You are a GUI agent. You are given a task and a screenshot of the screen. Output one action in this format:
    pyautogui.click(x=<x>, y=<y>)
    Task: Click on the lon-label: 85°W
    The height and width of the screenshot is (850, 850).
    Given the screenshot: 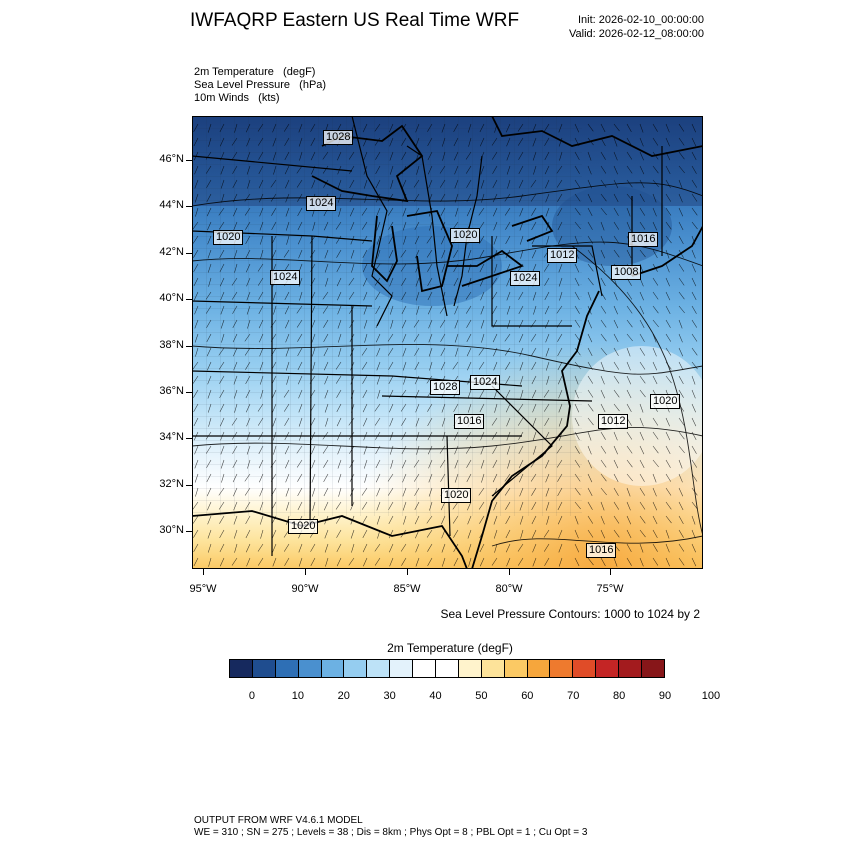 What is the action you would take?
    pyautogui.click(x=407, y=589)
    